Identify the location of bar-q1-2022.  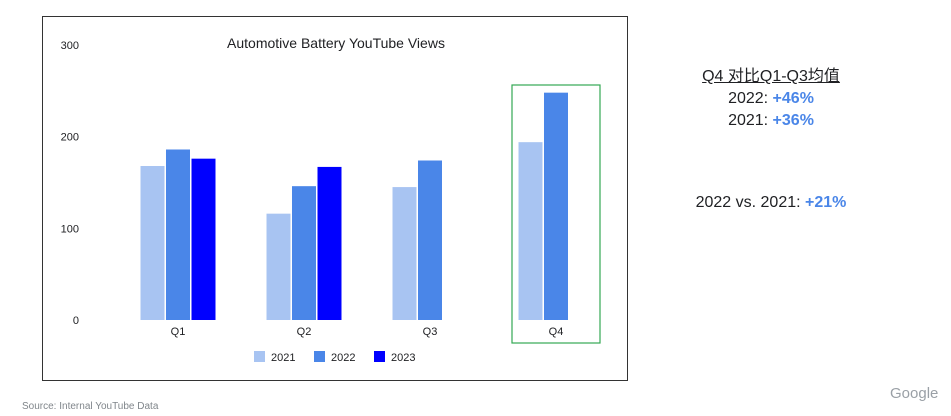
(178, 234).